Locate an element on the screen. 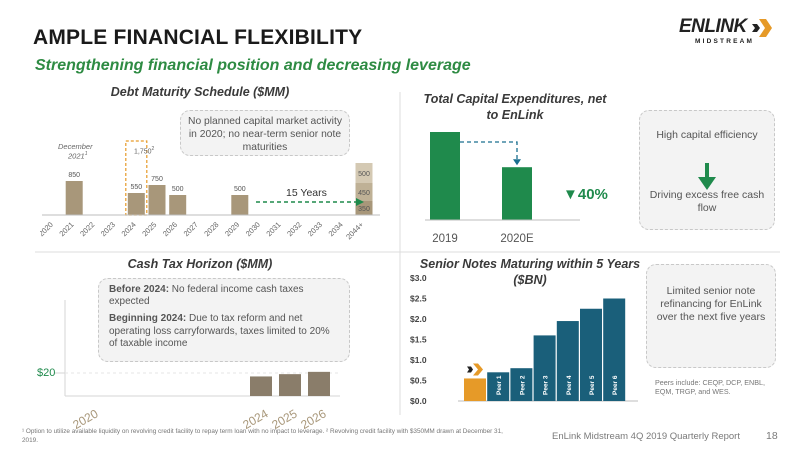  capex-bar-2020E is located at coordinates (517, 193).